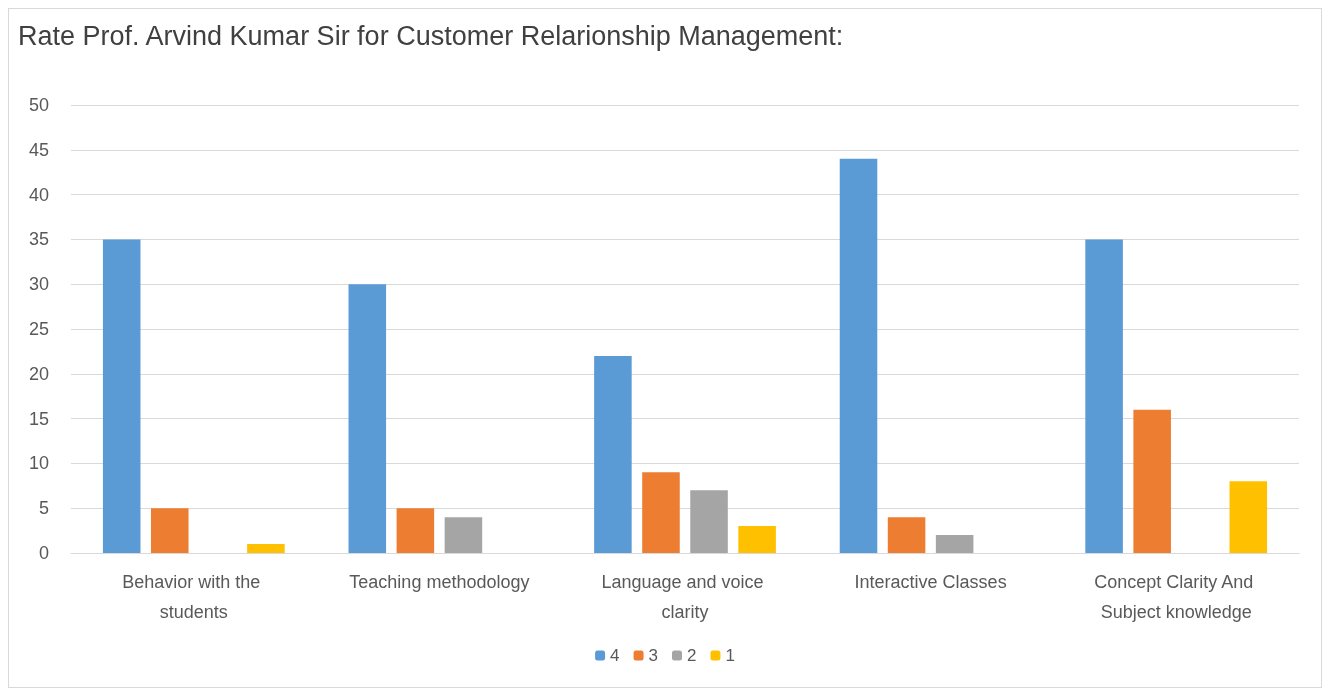 This screenshot has width=1332, height=700. I want to click on x-tick-label: Behavior with the students, so click(194, 597).